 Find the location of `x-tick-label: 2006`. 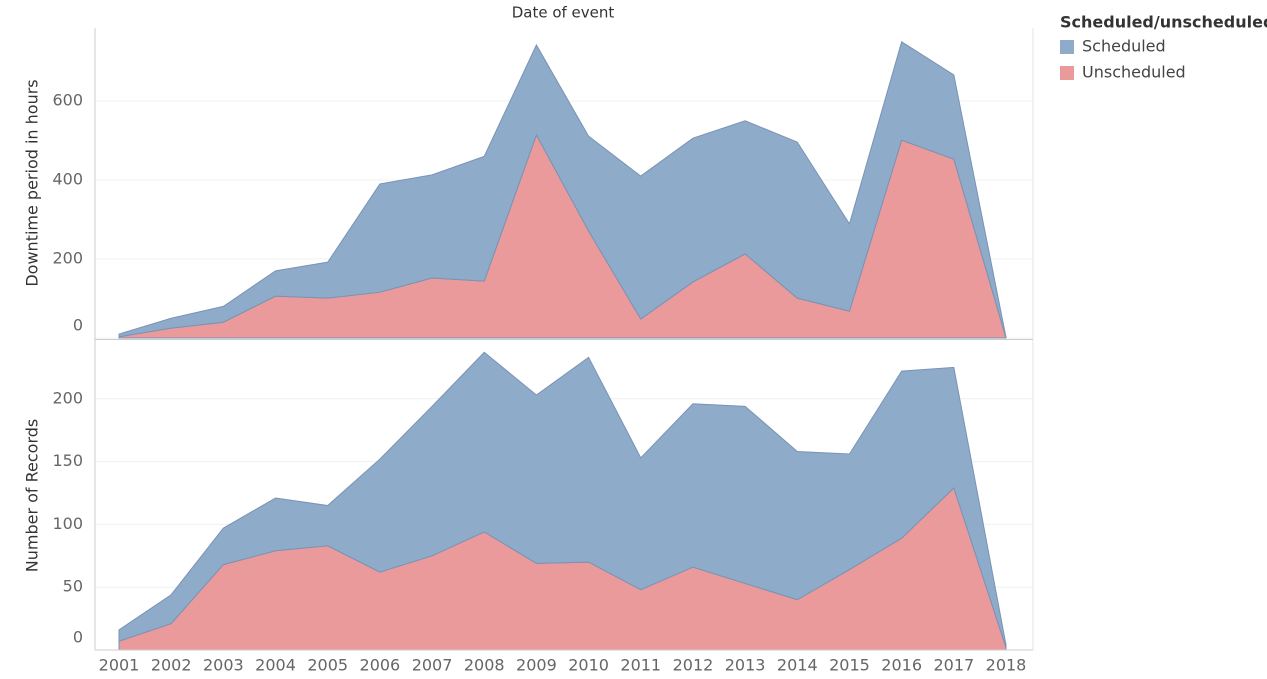

x-tick-label: 2006 is located at coordinates (380, 665).